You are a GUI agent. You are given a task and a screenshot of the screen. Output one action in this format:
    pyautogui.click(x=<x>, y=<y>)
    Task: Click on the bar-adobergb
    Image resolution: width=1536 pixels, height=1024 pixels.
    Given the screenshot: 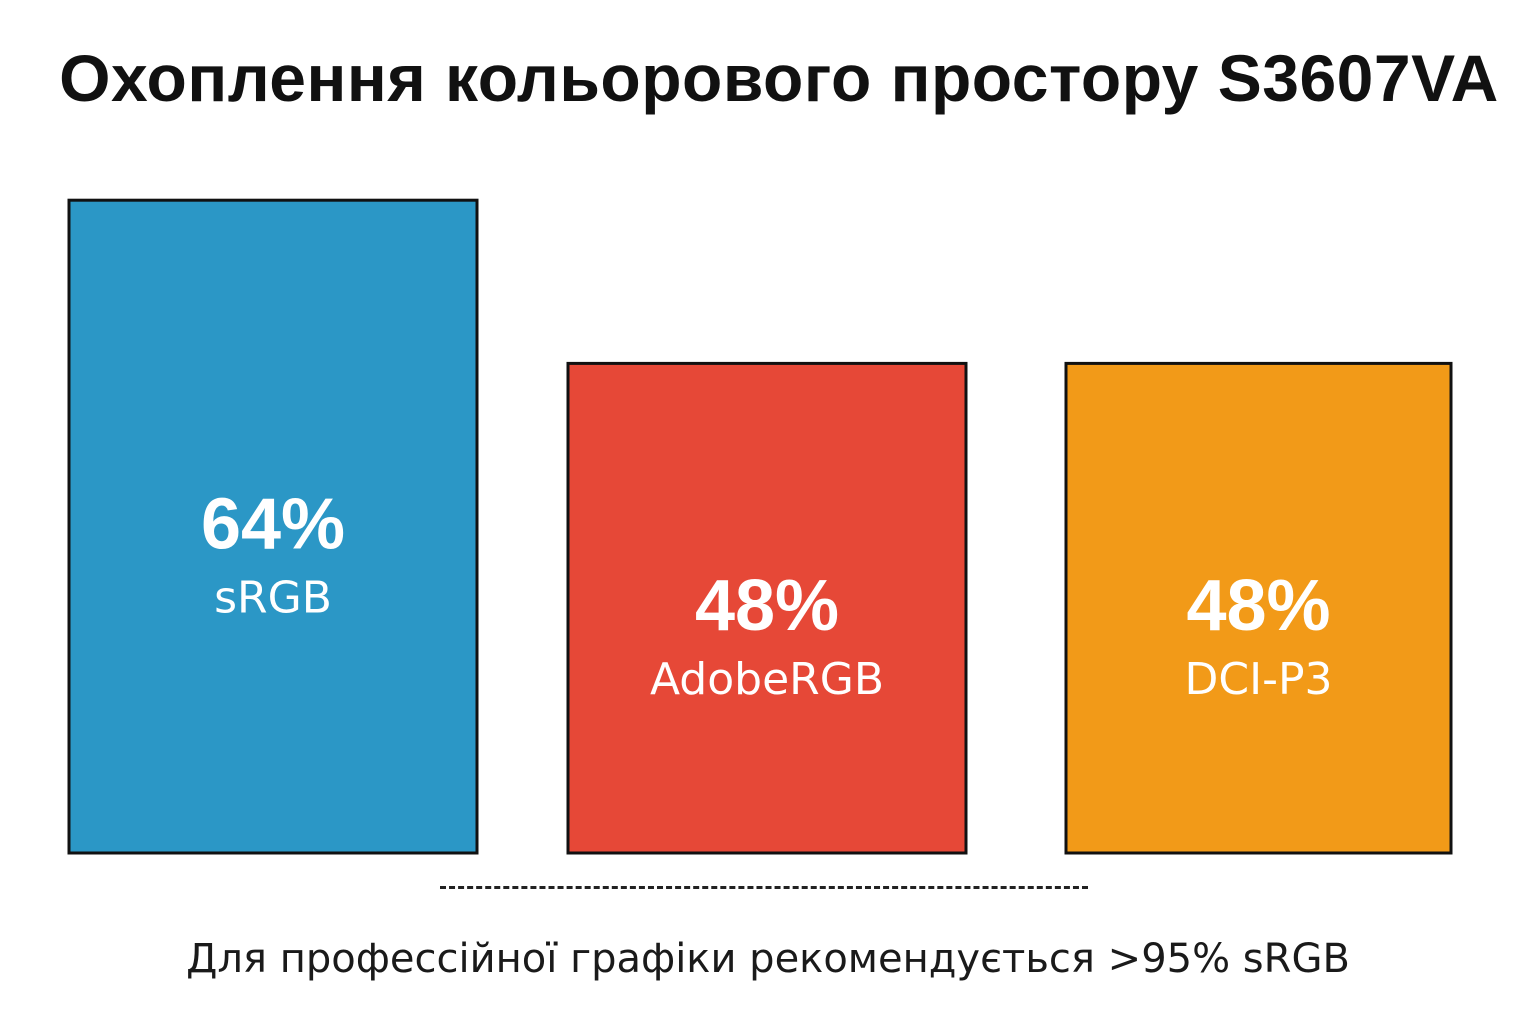 What is the action you would take?
    pyautogui.click(x=767, y=608)
    